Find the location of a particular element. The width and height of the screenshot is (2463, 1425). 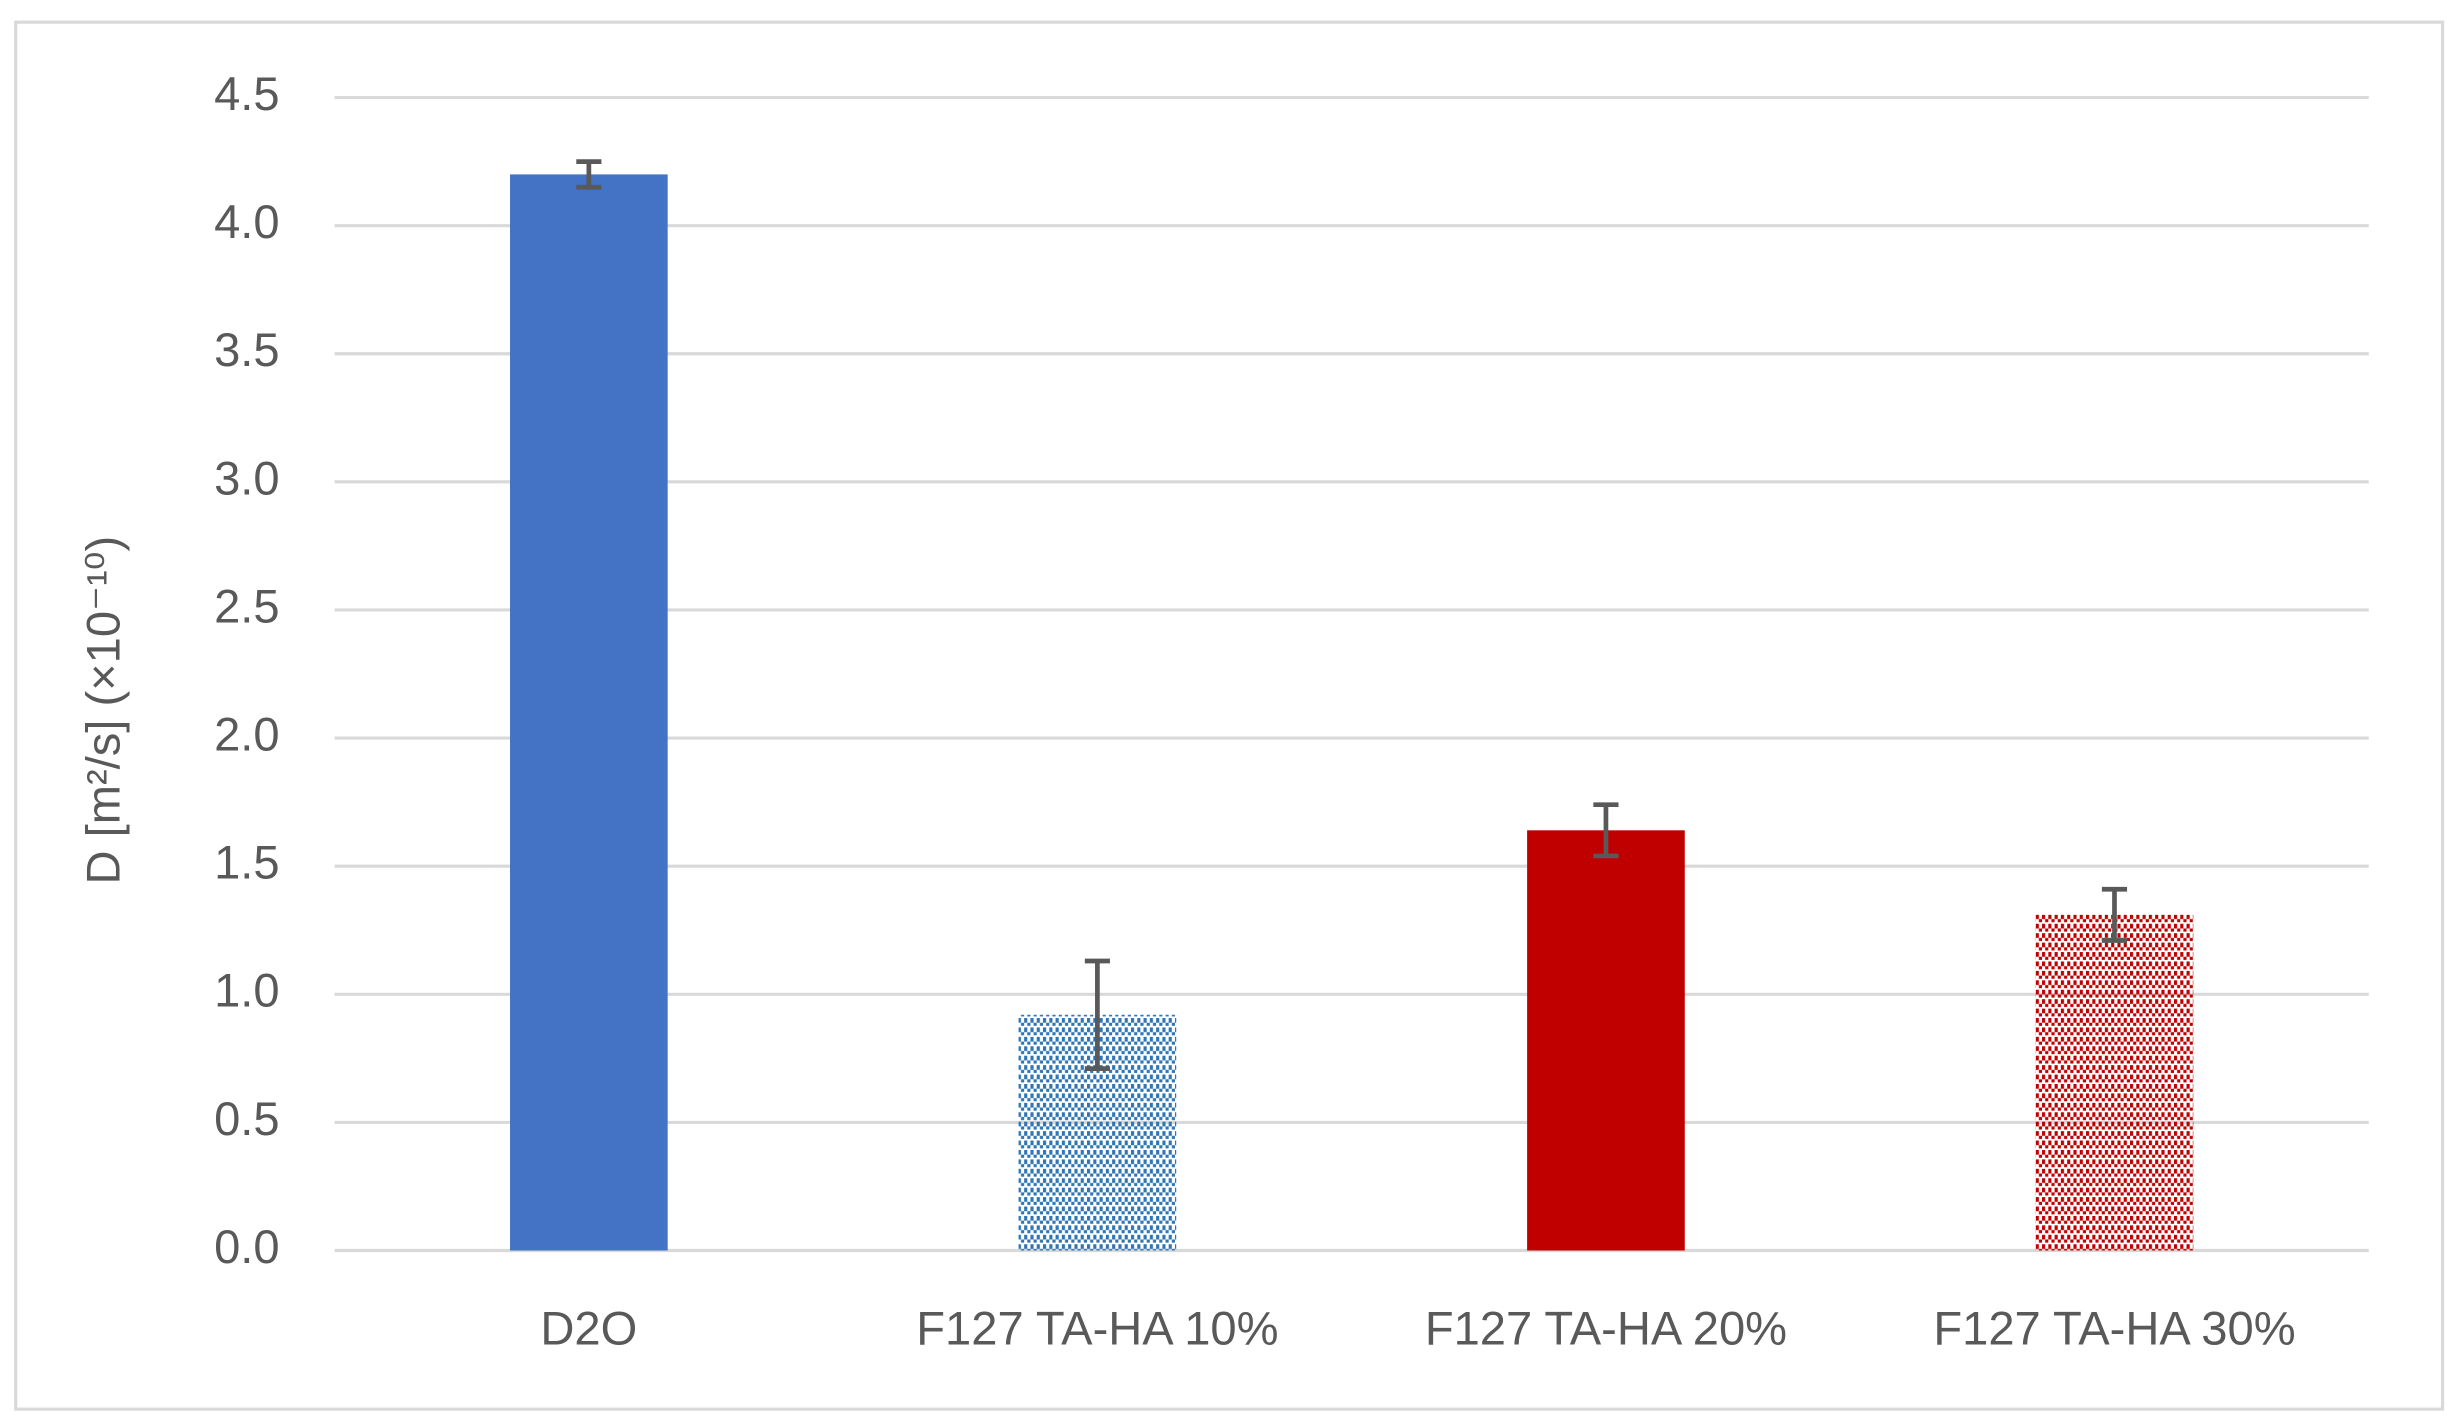

x-tick-label: F127 TA-HA 30% is located at coordinates (2114, 1328).